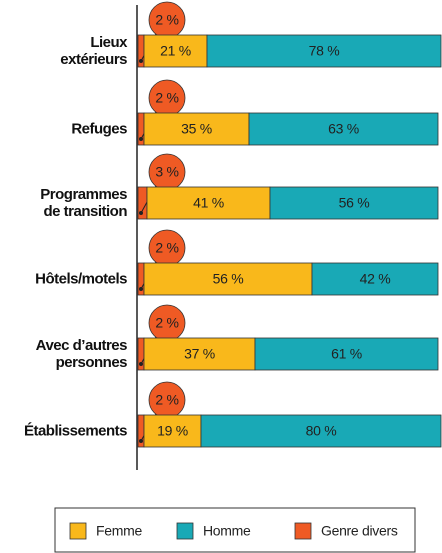  Describe the element at coordinates (99, 129) in the screenshot. I see `category-label: Refuges` at that location.